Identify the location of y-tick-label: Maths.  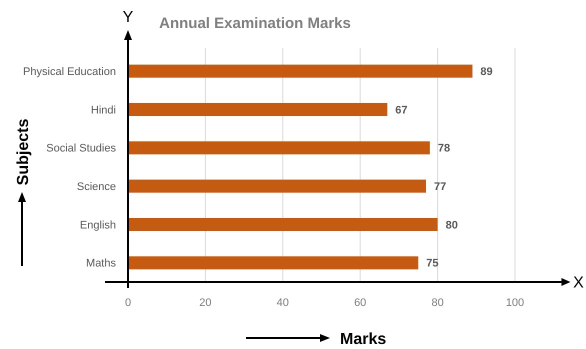
(101, 264).